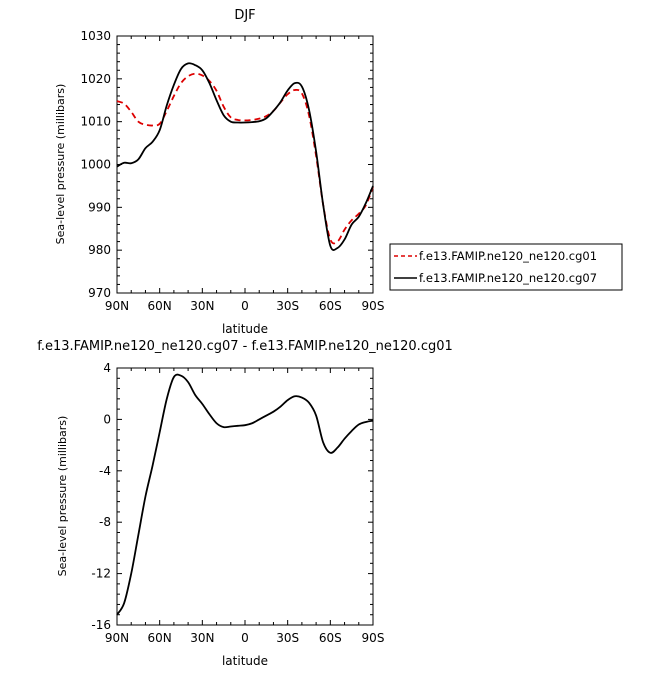  Describe the element at coordinates (160, 638) in the screenshot. I see `bottom-xtick-label: 60N` at that location.